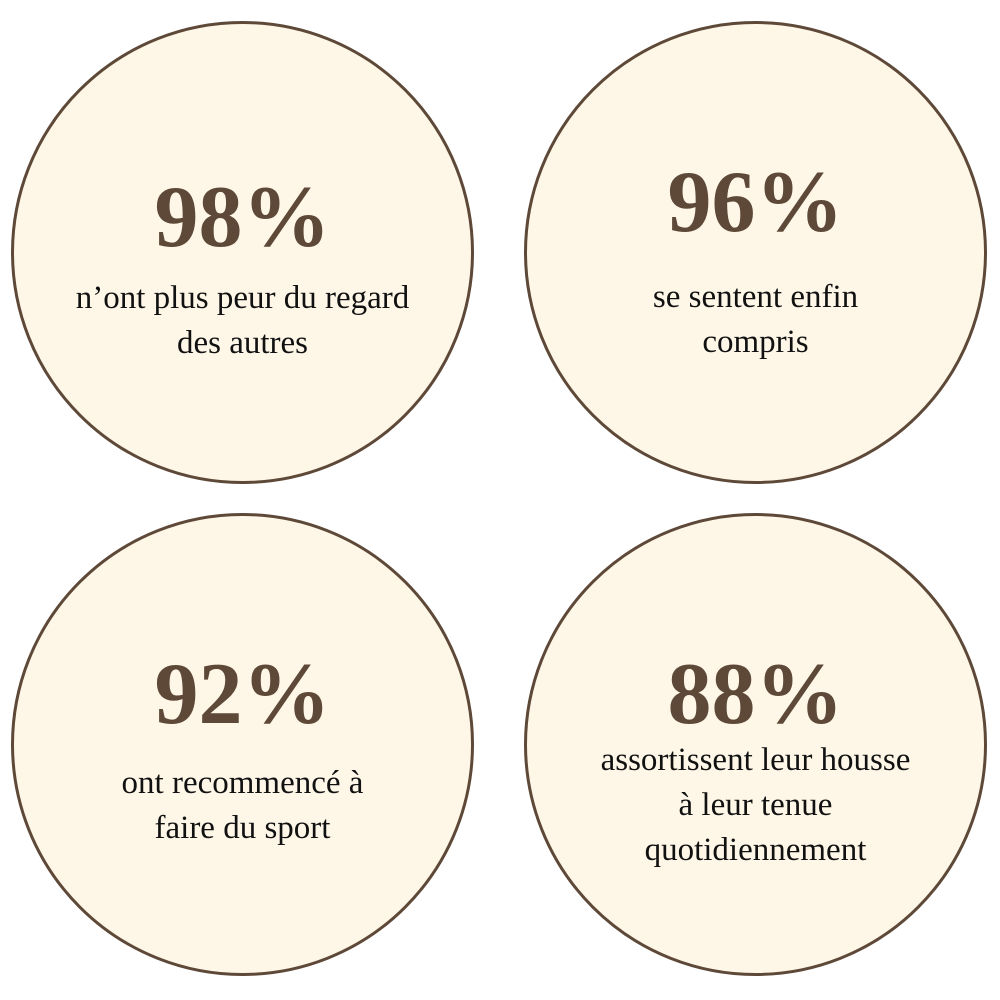 The image size is (1000, 1000). What do you see at coordinates (755, 297) in the screenshot?
I see `description-line: se sentent enfin` at bounding box center [755, 297].